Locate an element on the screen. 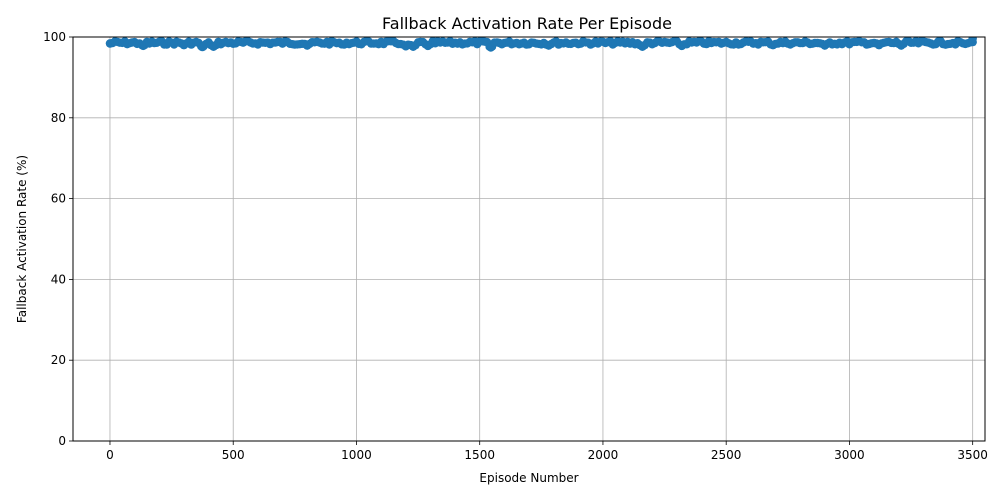 The width and height of the screenshot is (1000, 500). y-tick-label: 0 is located at coordinates (62, 441).